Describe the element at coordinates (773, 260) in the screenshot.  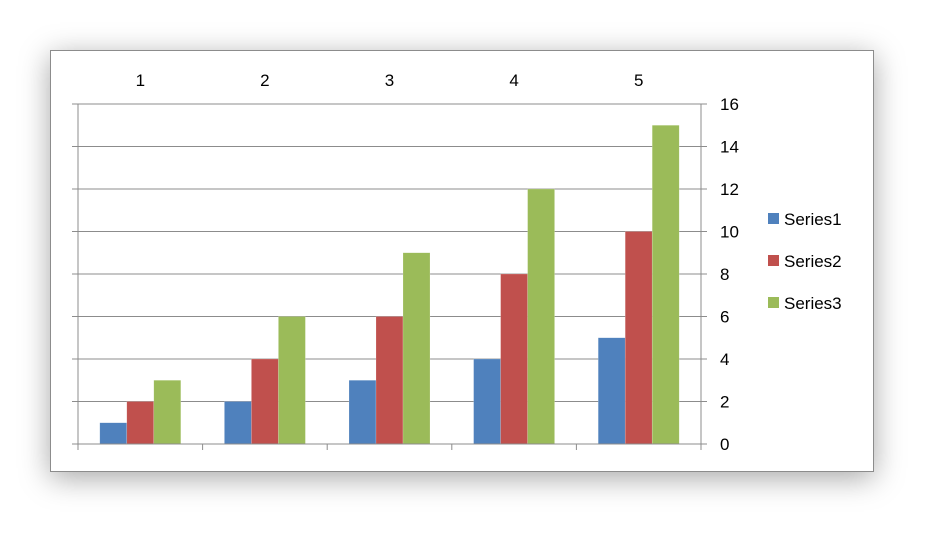
I see `legend-swatch-series2` at that location.